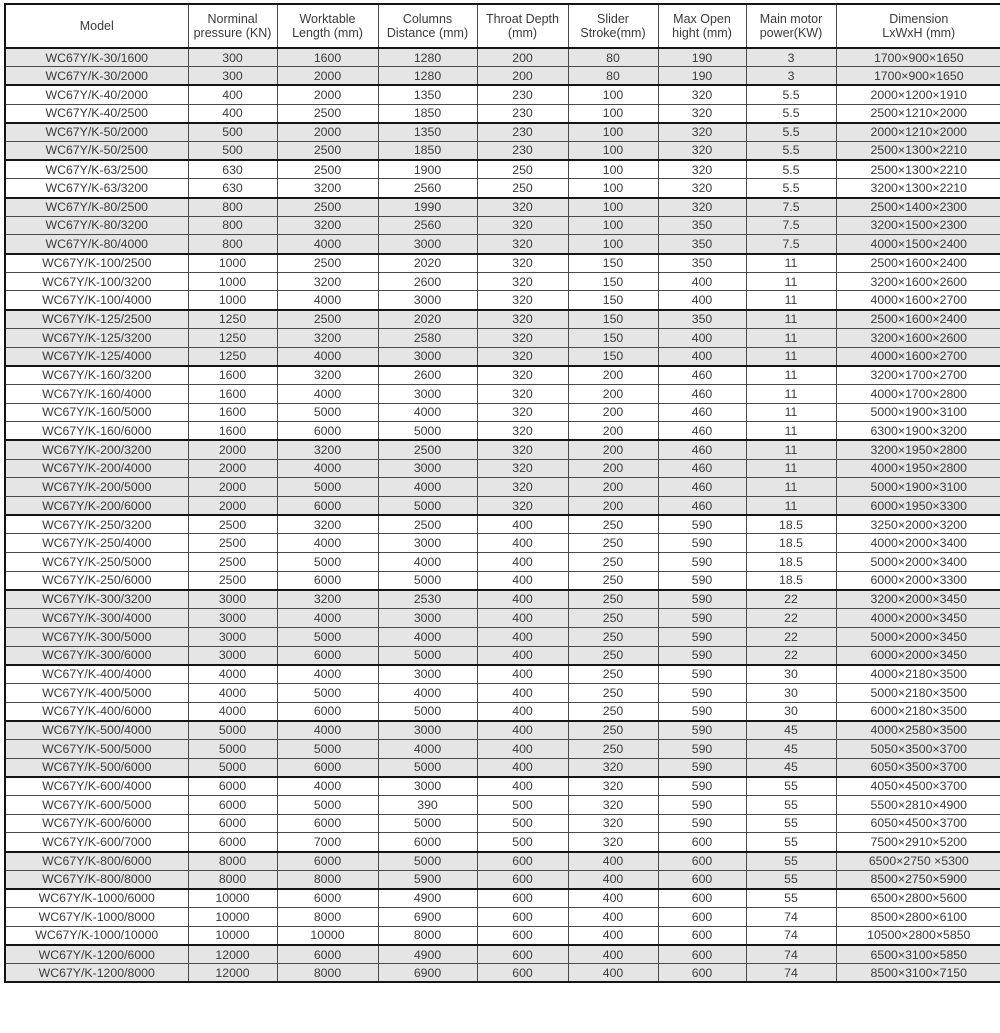 Image resolution: width=1000 pixels, height=1033 pixels. I want to click on model-cell: WC67Y/K-160/5000, so click(96, 412).